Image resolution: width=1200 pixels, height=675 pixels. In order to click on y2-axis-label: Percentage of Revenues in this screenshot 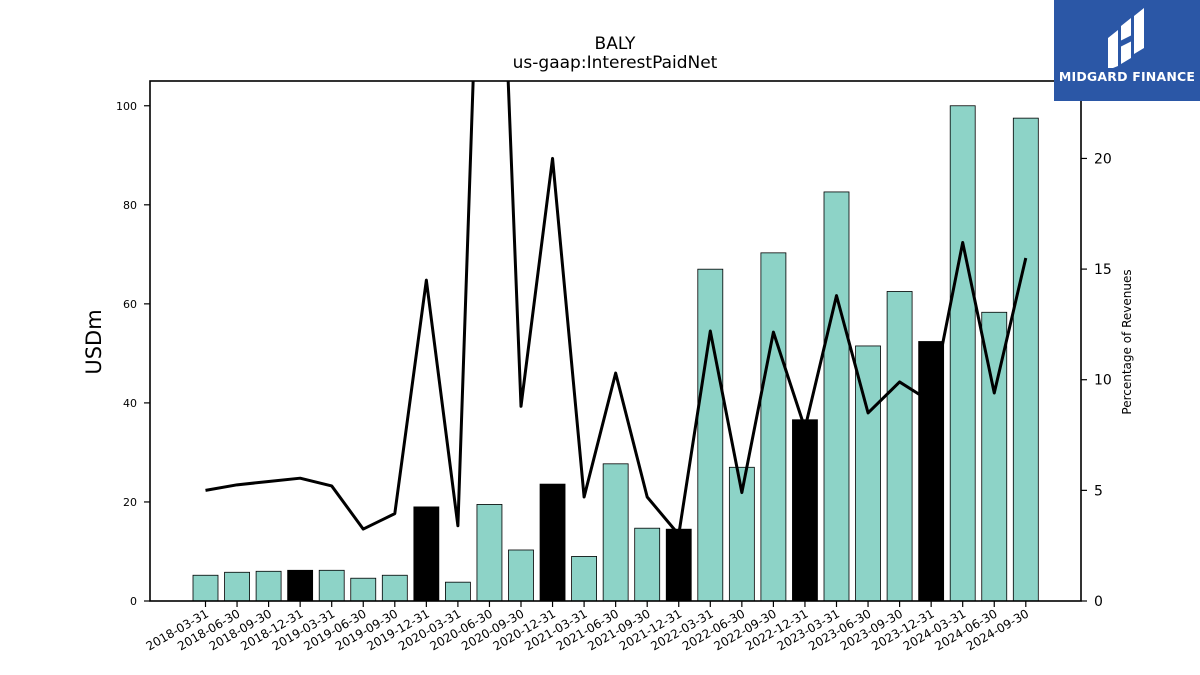, I will do `click(1127, 341)`.